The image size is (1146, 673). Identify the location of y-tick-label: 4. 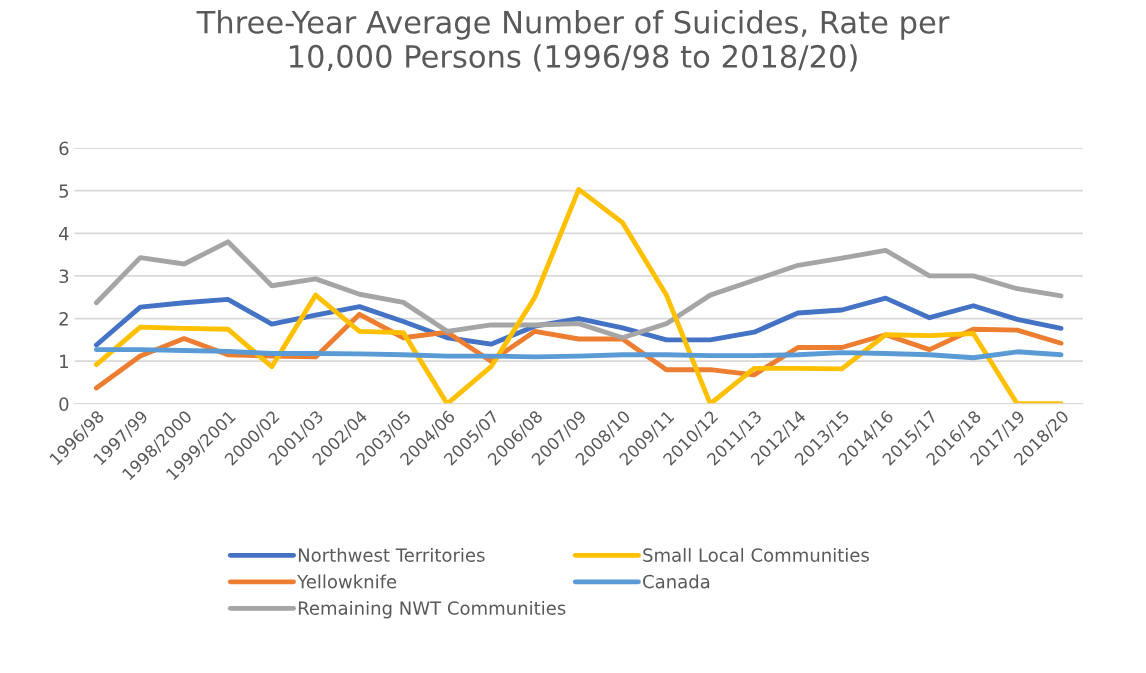
(64, 234).